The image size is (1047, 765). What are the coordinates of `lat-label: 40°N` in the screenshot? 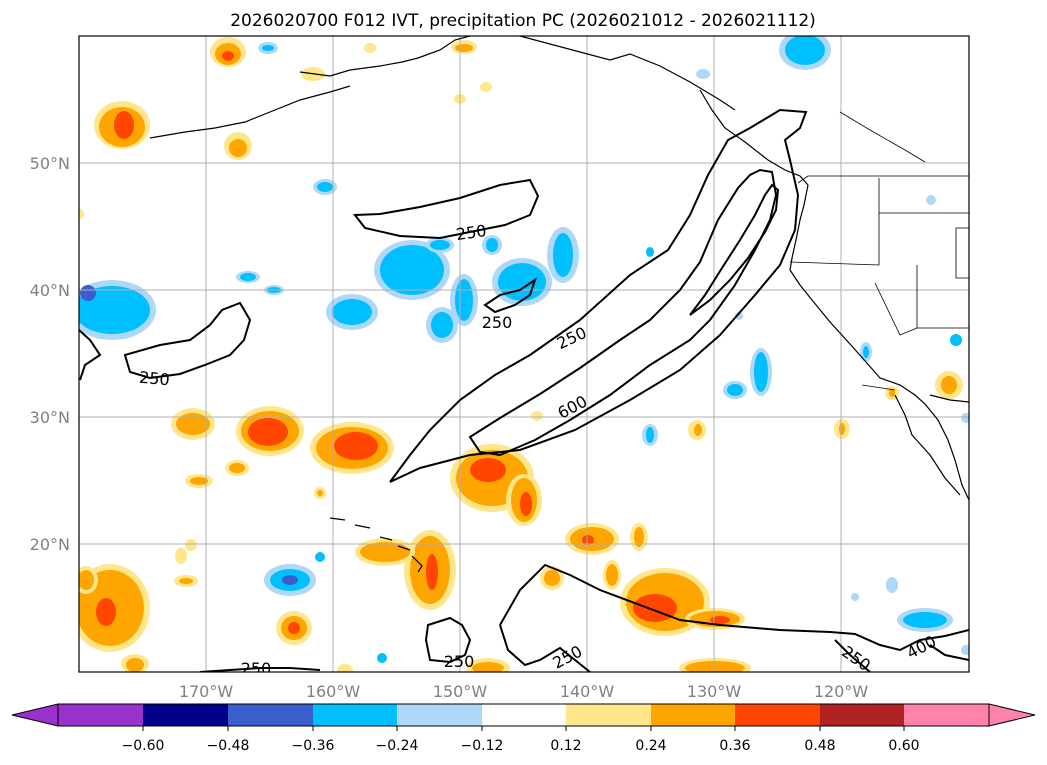 It's located at (50, 290).